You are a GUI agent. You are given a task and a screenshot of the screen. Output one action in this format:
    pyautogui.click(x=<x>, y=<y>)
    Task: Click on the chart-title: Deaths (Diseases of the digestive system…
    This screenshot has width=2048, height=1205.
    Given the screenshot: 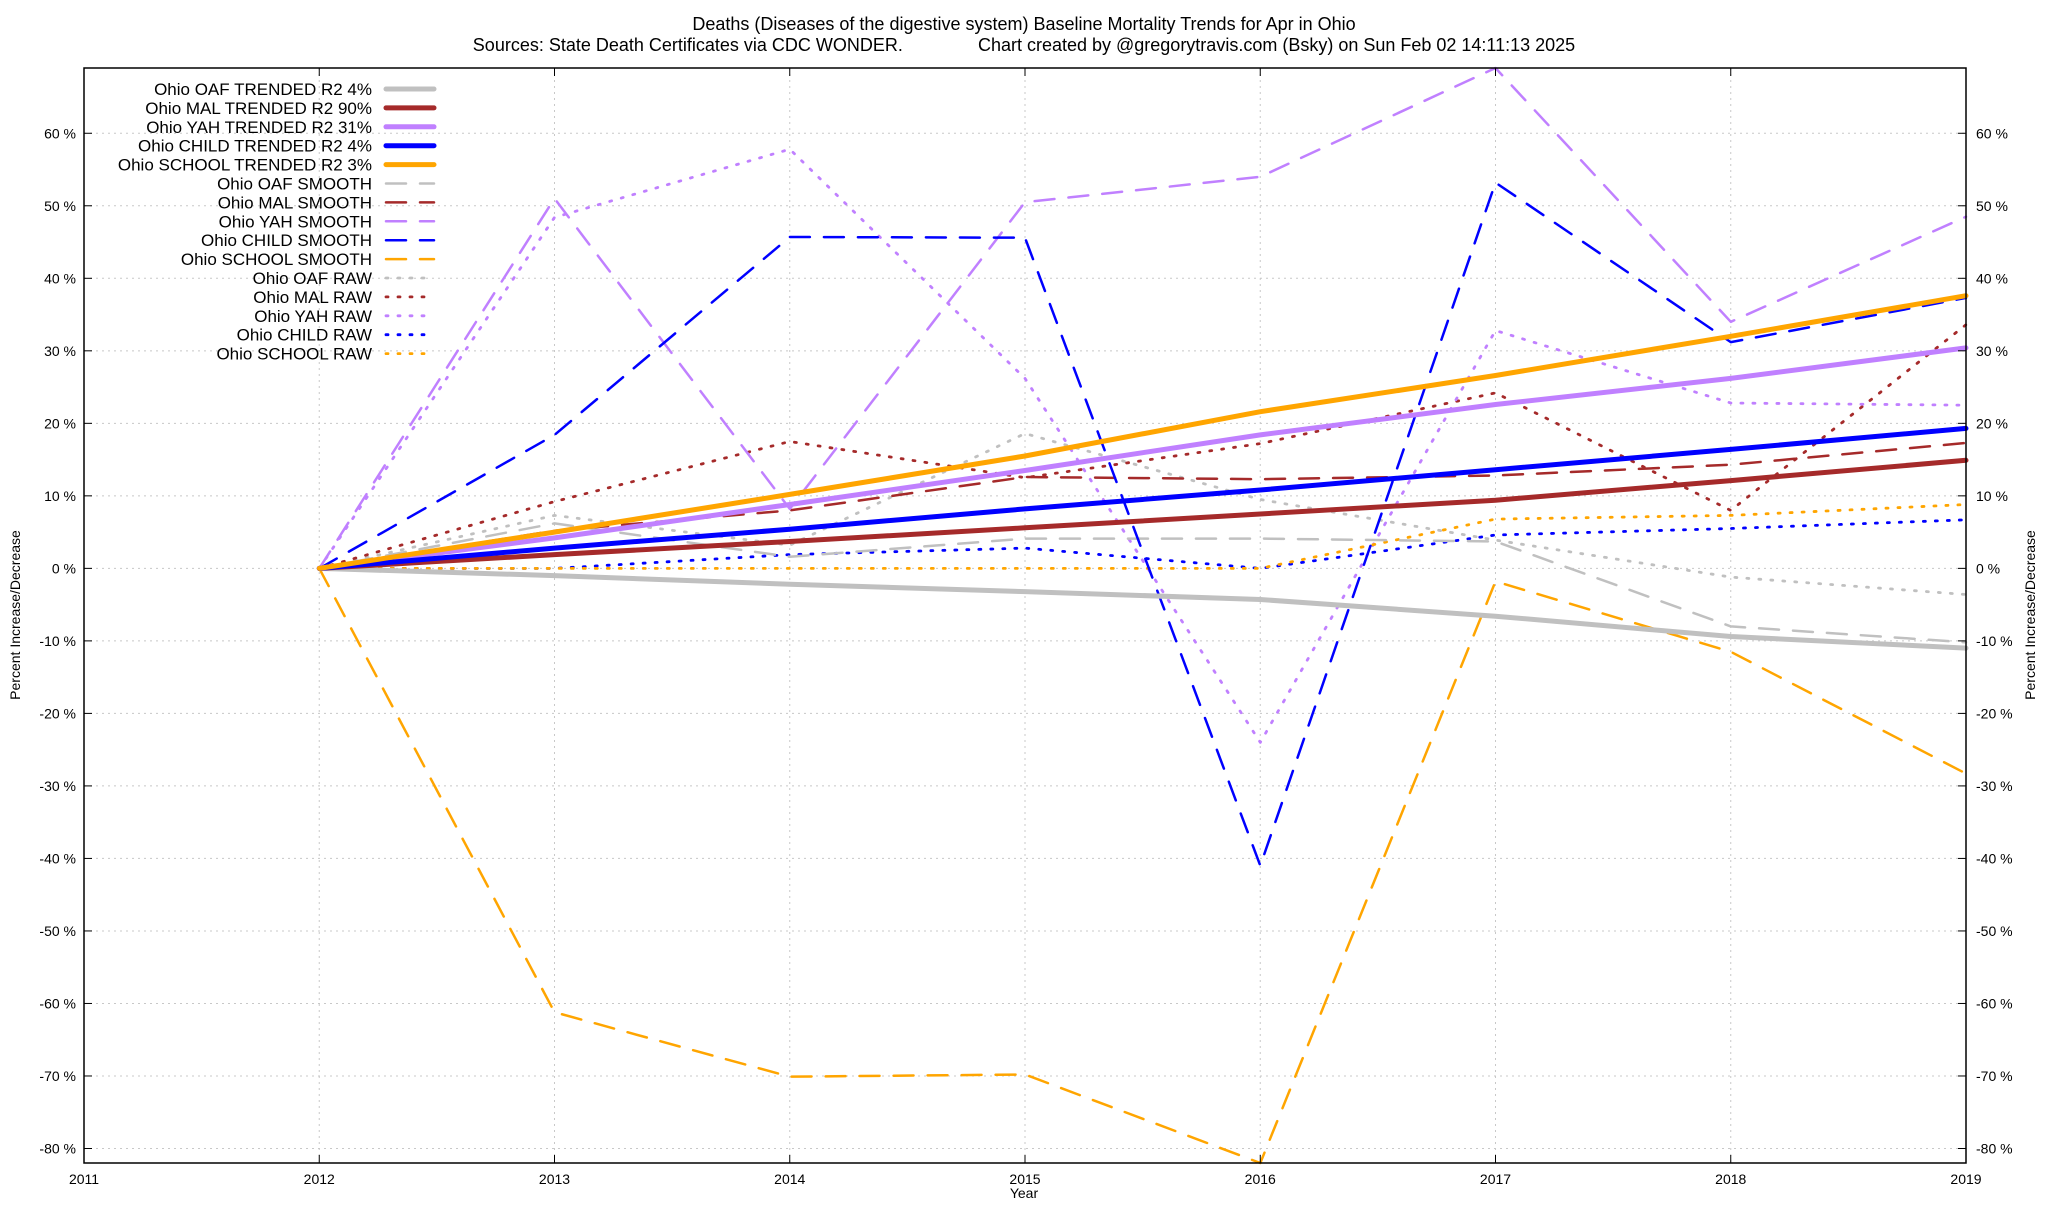 What is the action you would take?
    pyautogui.click(x=1023, y=24)
    